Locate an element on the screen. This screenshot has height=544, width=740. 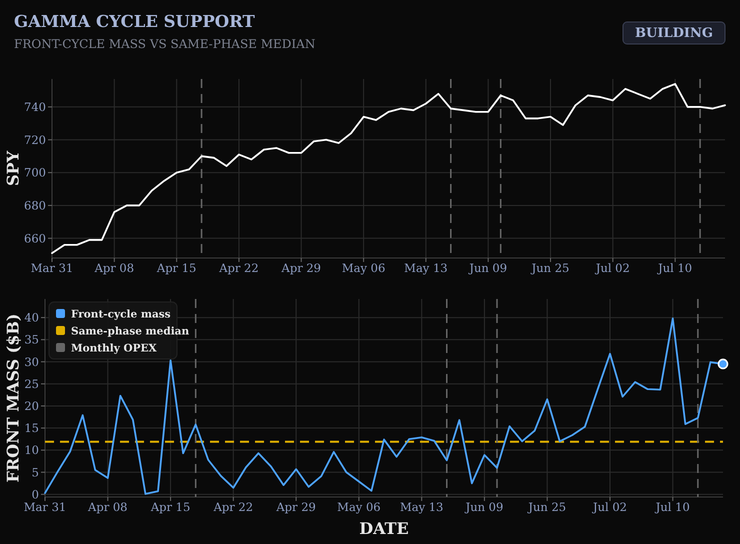
y-tick-label: 15 is located at coordinates (31, 428).